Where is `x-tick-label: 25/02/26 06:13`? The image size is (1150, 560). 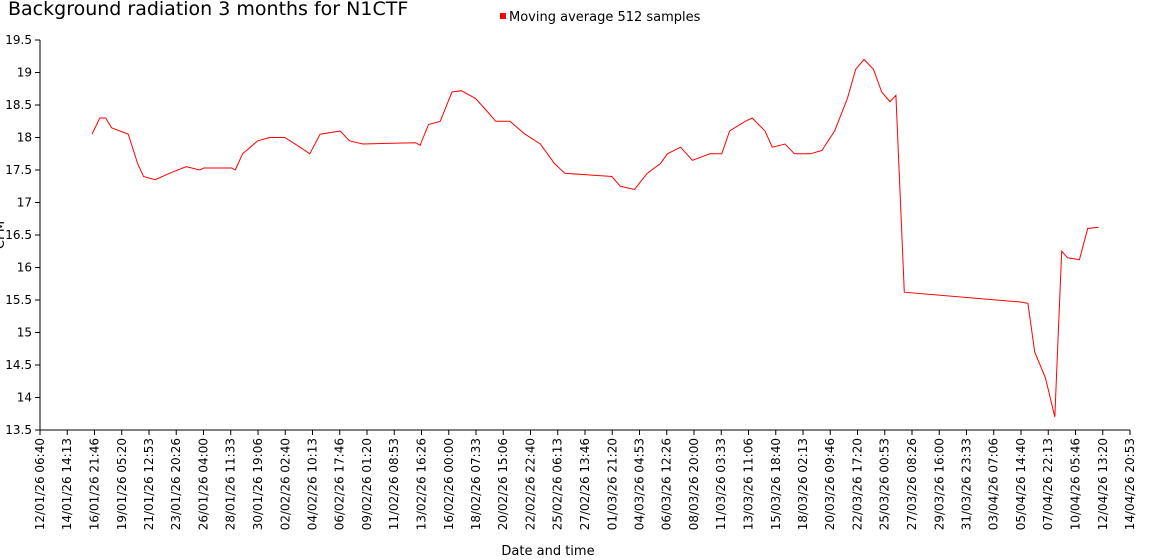
x-tick-label: 25/02/26 06:13 is located at coordinates (558, 484).